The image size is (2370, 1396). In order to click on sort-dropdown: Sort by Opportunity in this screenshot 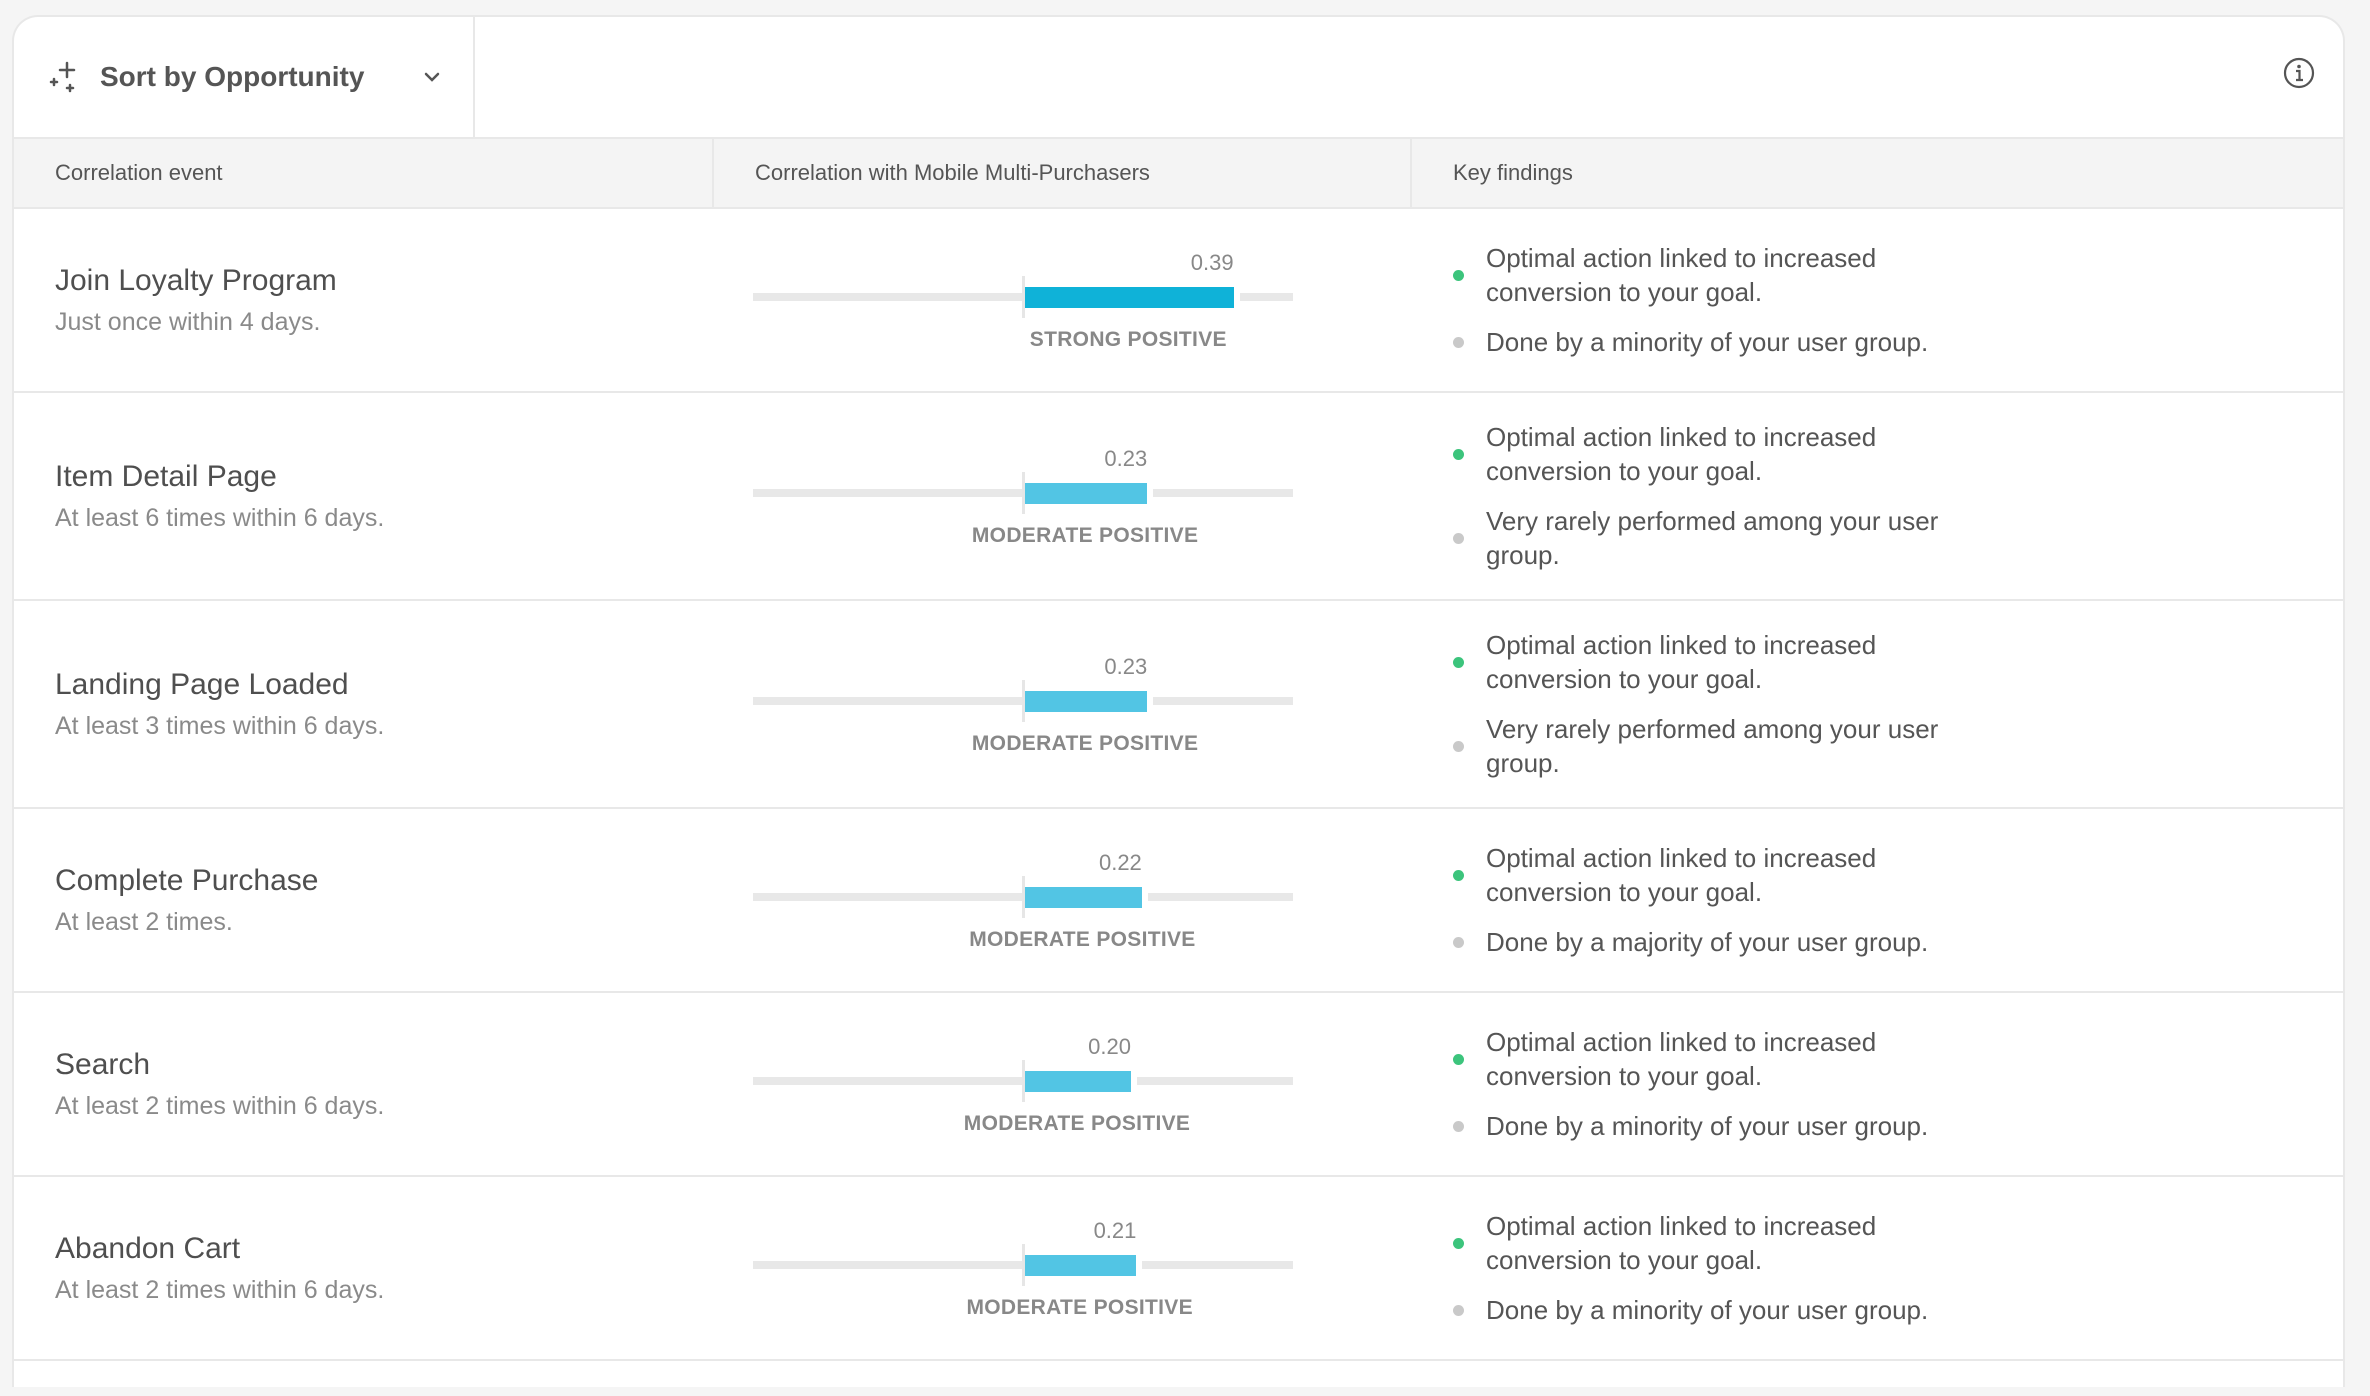, I will do `click(244, 77)`.